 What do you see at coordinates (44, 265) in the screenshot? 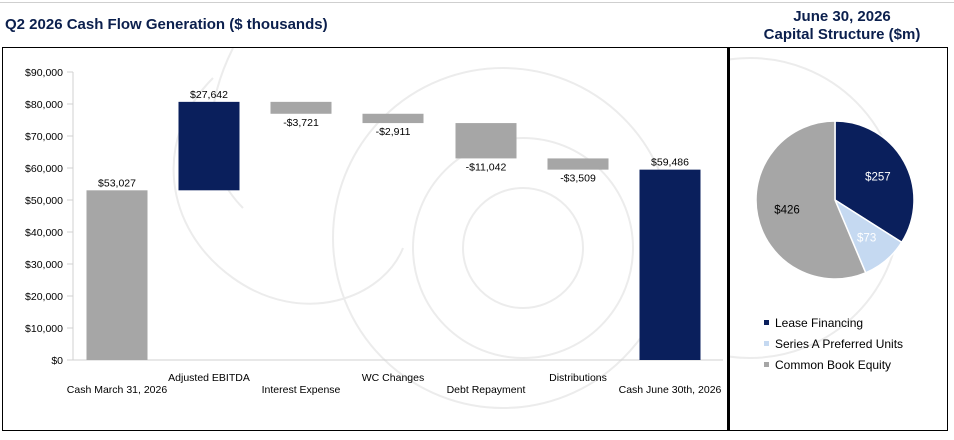
I see `y-tick-label: $30,000` at bounding box center [44, 265].